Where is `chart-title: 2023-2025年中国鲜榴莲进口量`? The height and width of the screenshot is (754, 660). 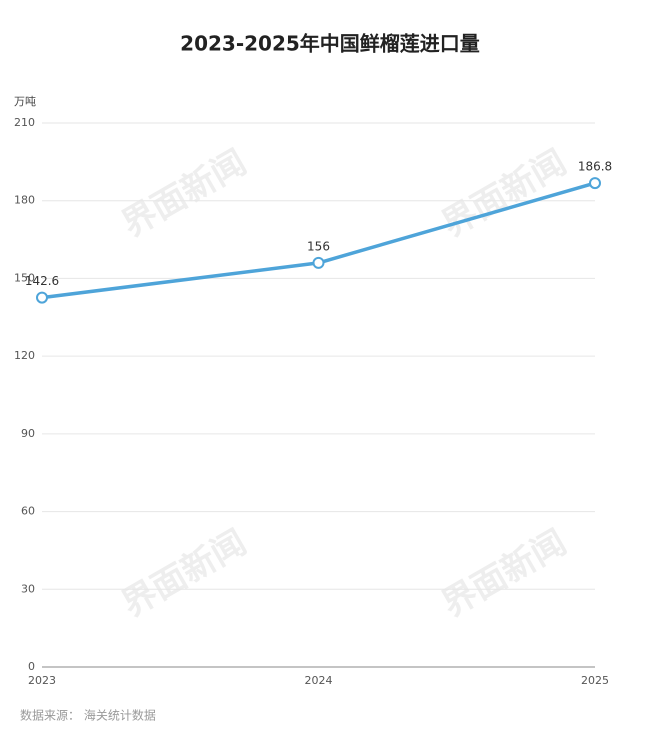
chart-title: 2023-2025年中国鲜榴莲进口量 is located at coordinates (330, 44).